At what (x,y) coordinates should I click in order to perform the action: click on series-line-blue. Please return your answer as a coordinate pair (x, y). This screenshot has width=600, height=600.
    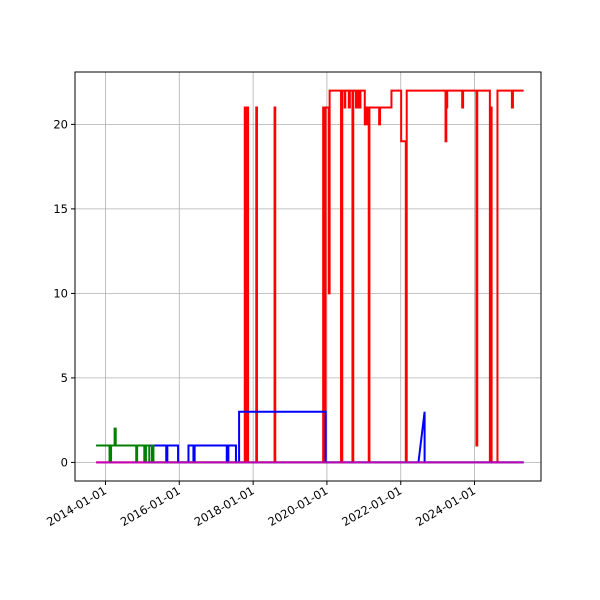
    Looking at the image, I should click on (310, 437).